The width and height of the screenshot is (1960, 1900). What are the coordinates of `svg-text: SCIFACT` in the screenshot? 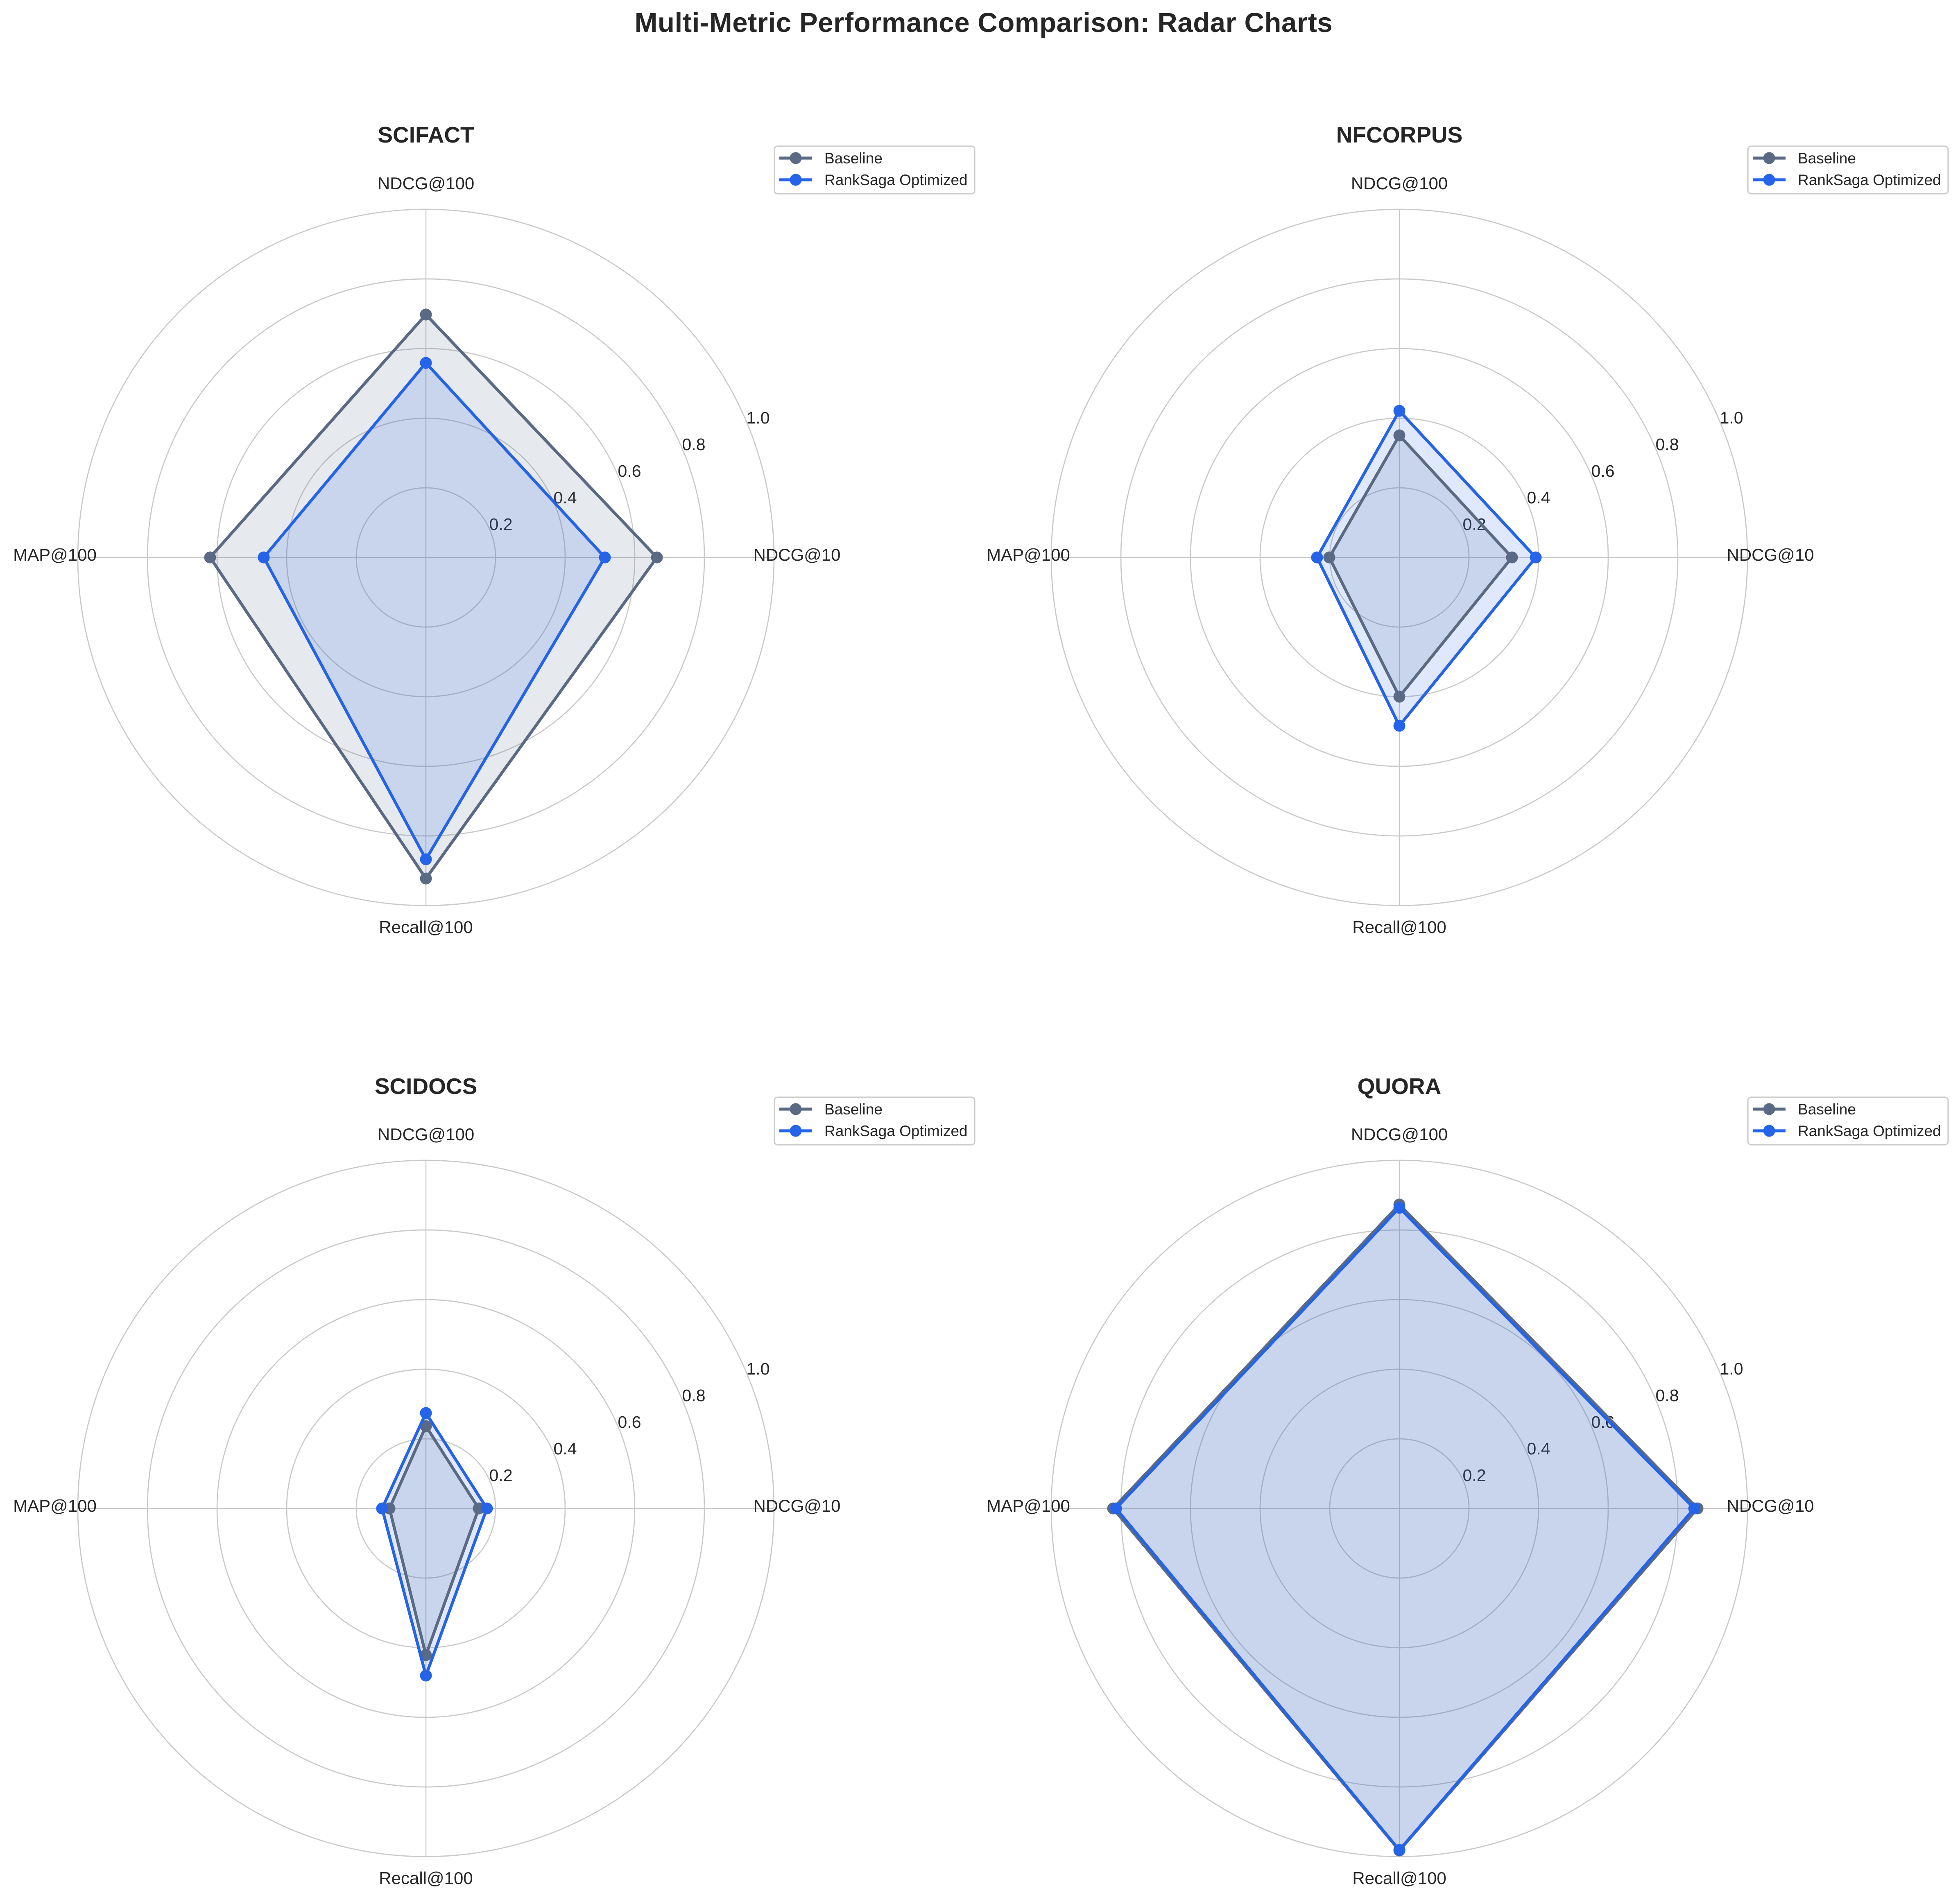 It's located at (426, 134).